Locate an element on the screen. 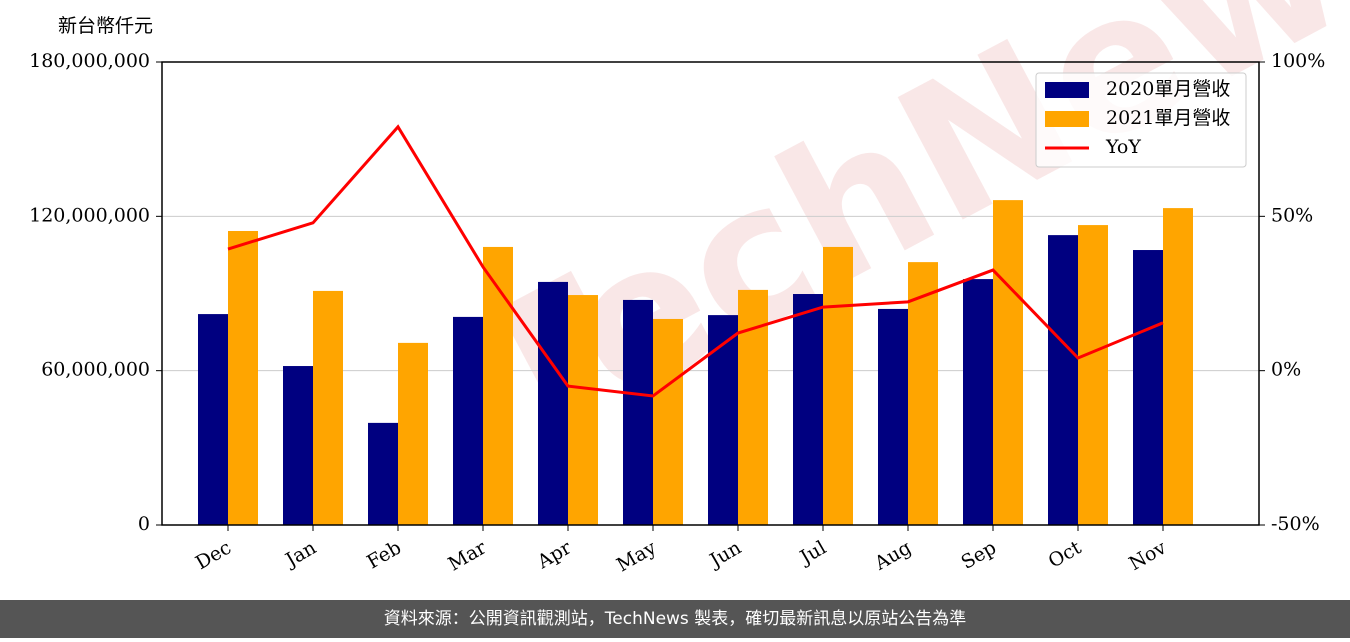 The height and width of the screenshot is (642, 1350). x-tick-label: Apr is located at coordinates (554, 554).